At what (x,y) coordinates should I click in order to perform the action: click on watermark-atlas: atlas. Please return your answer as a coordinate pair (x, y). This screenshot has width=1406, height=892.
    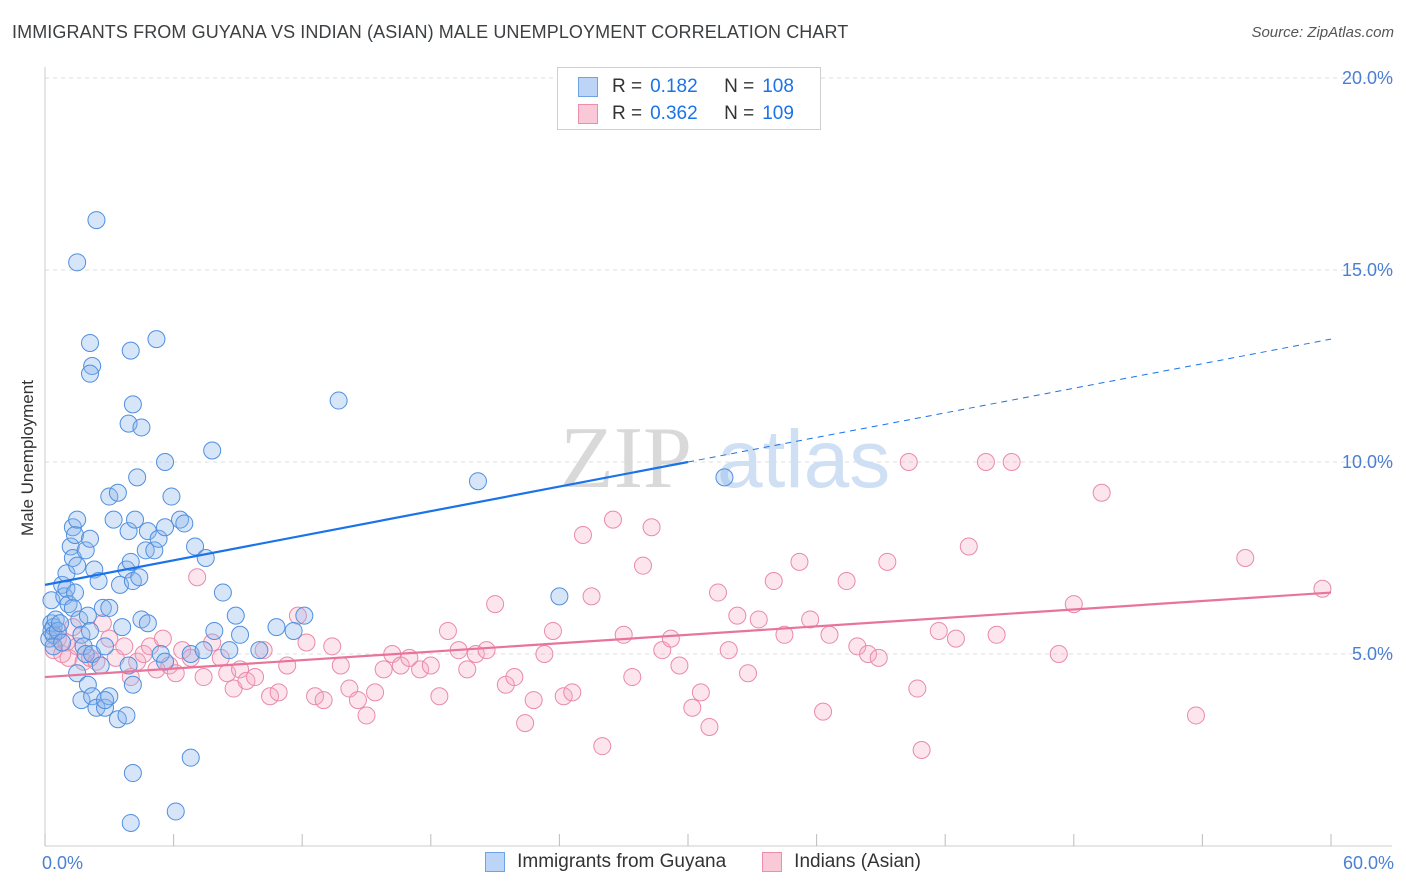
    Looking at the image, I should click on (803, 459).